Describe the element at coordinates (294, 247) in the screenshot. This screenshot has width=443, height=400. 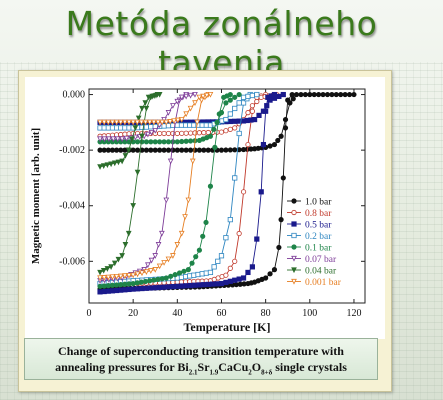
I see `legend-0-1-bar-marker` at that location.